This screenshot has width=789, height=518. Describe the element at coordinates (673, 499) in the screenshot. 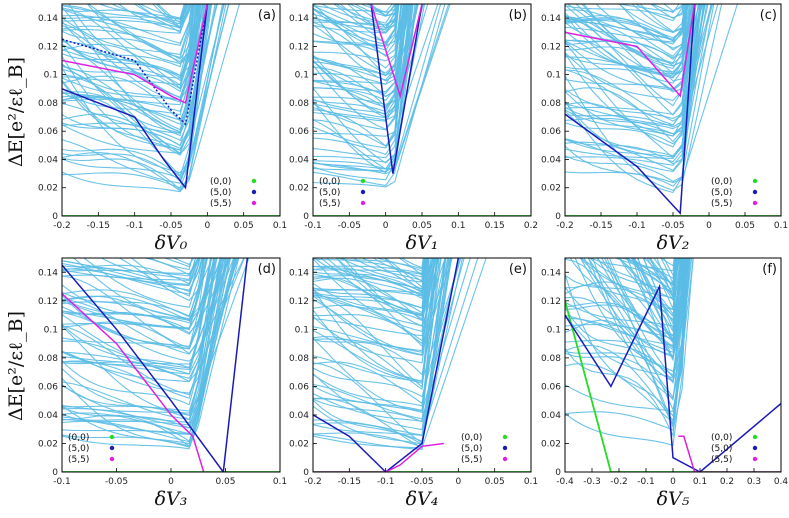

I see `x-axis-label: δV₅` at that location.